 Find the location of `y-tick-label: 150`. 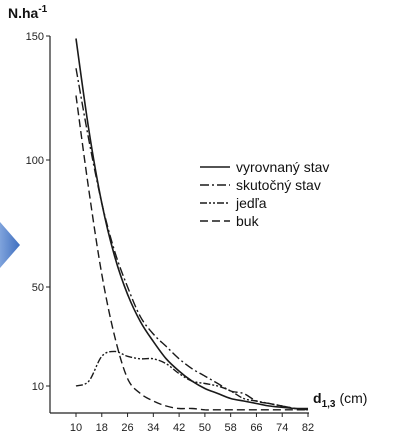

y-tick-label: 150 is located at coordinates (35, 37).